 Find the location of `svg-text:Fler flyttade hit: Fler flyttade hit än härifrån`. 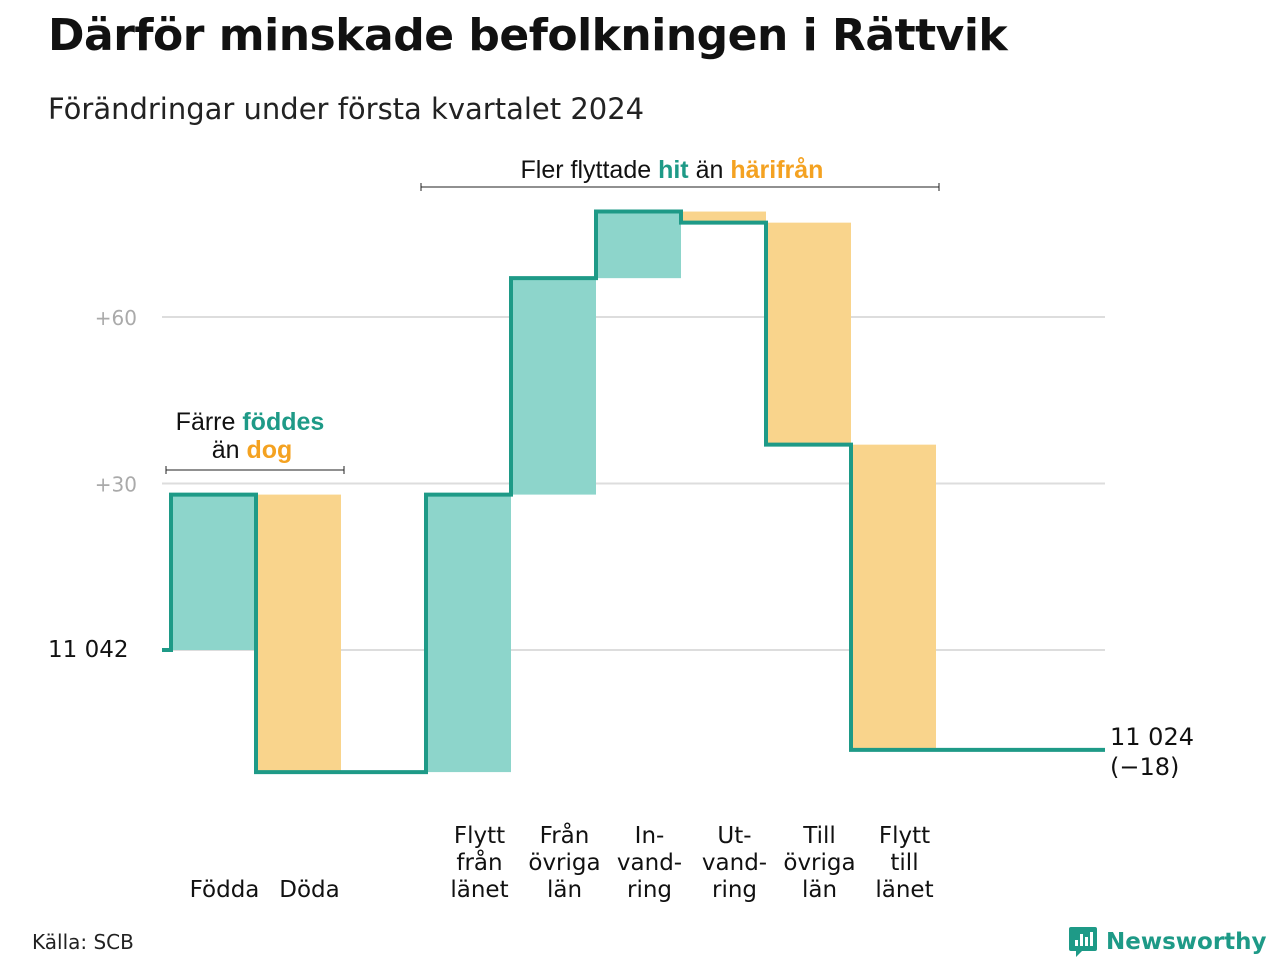

svg-text:Fler flyttade hit: Fler flyttade hit än härifrån is located at coordinates (672, 170).